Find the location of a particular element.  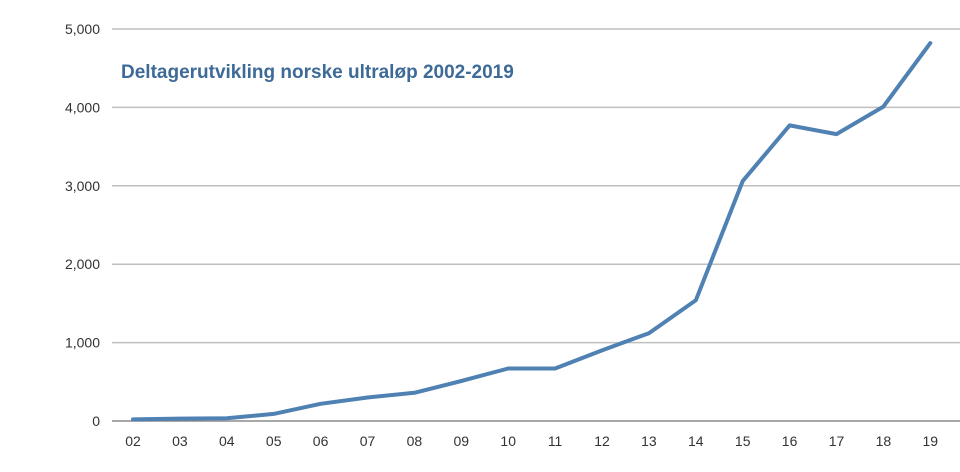

y-axis-ticks: 0 1,000 2,000 3,000 4,000 5,000 is located at coordinates (82, 225).